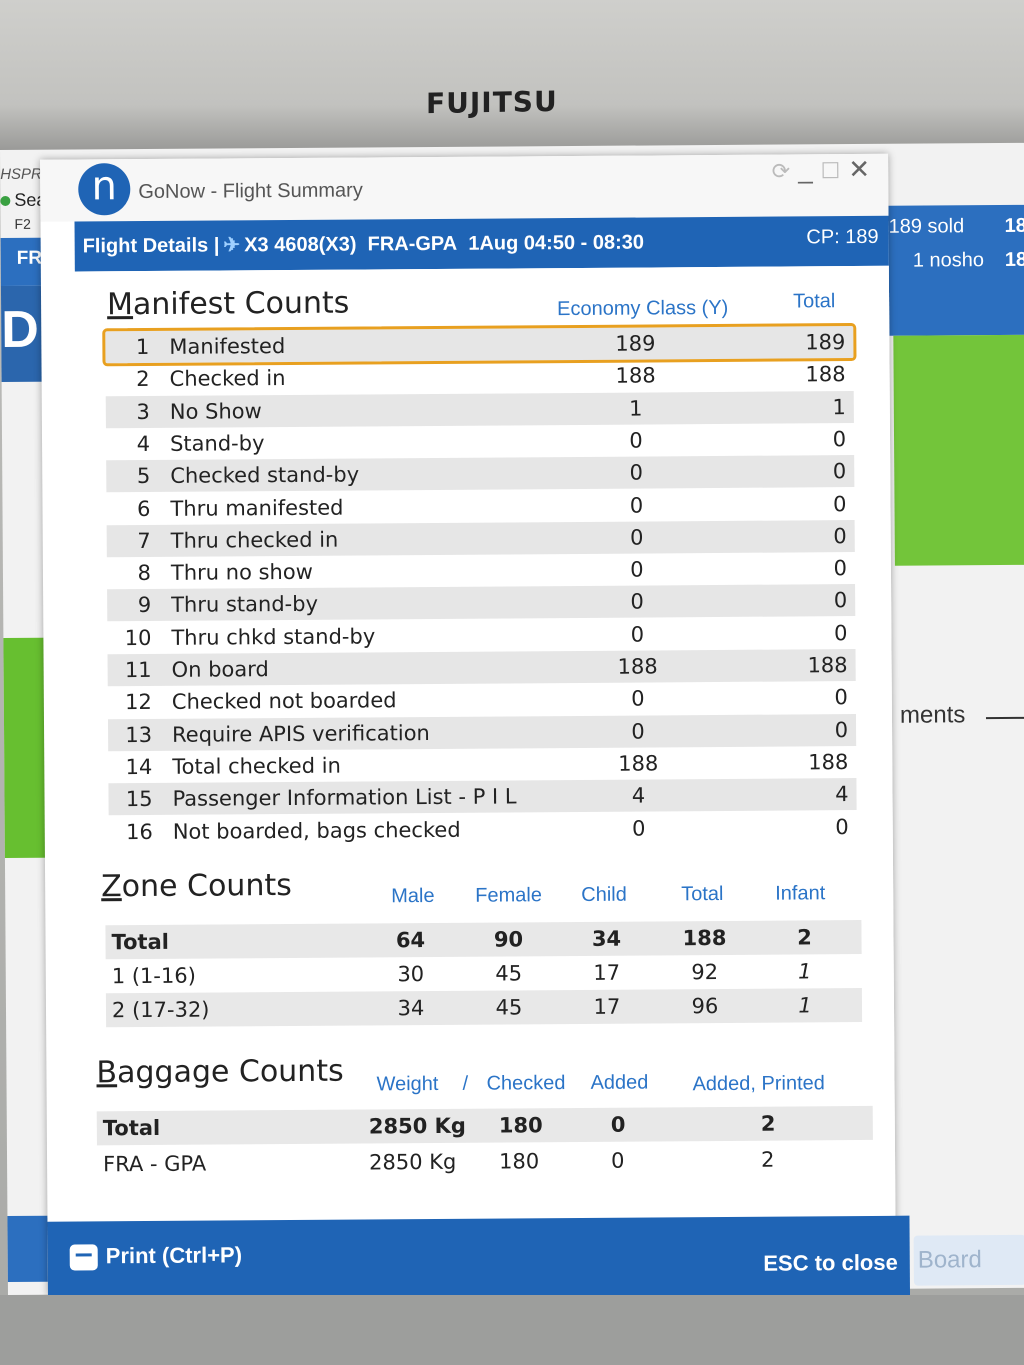 The height and width of the screenshot is (1365, 1024). What do you see at coordinates (83, 1257) in the screenshot?
I see `printer-icon` at bounding box center [83, 1257].